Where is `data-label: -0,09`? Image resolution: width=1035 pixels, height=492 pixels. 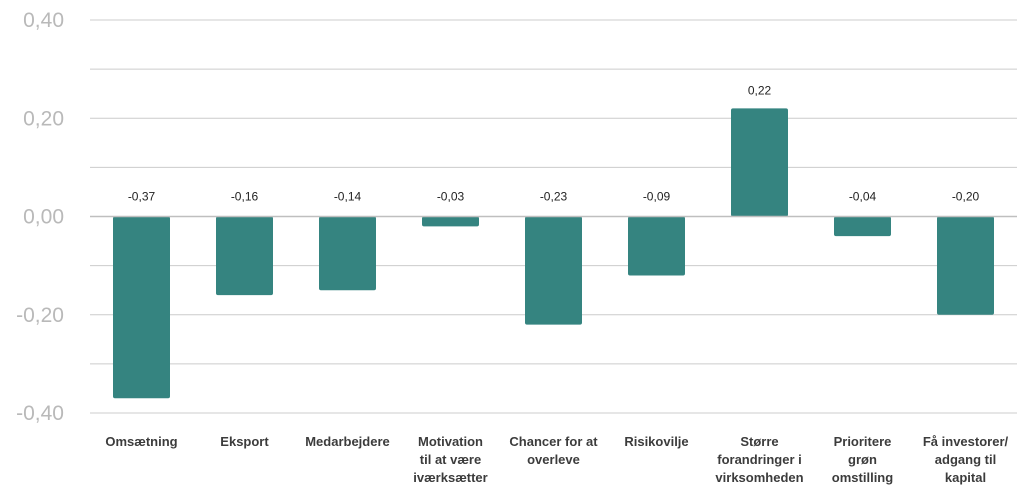
data-label: -0,09 is located at coordinates (657, 197).